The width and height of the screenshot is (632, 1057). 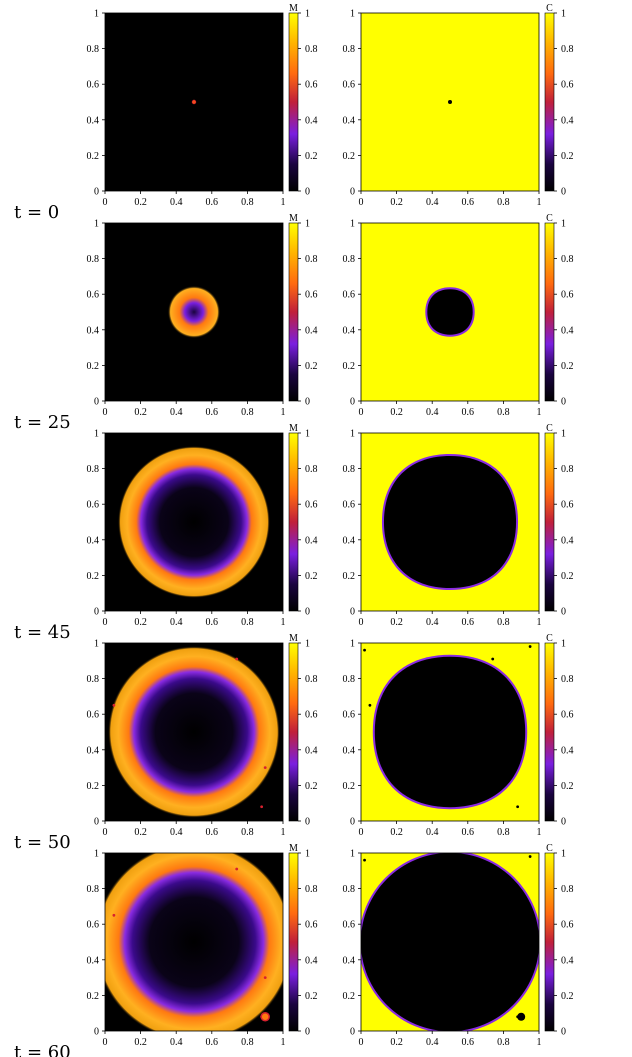 I want to click on time-label: t = 60, so click(x=42, y=1049).